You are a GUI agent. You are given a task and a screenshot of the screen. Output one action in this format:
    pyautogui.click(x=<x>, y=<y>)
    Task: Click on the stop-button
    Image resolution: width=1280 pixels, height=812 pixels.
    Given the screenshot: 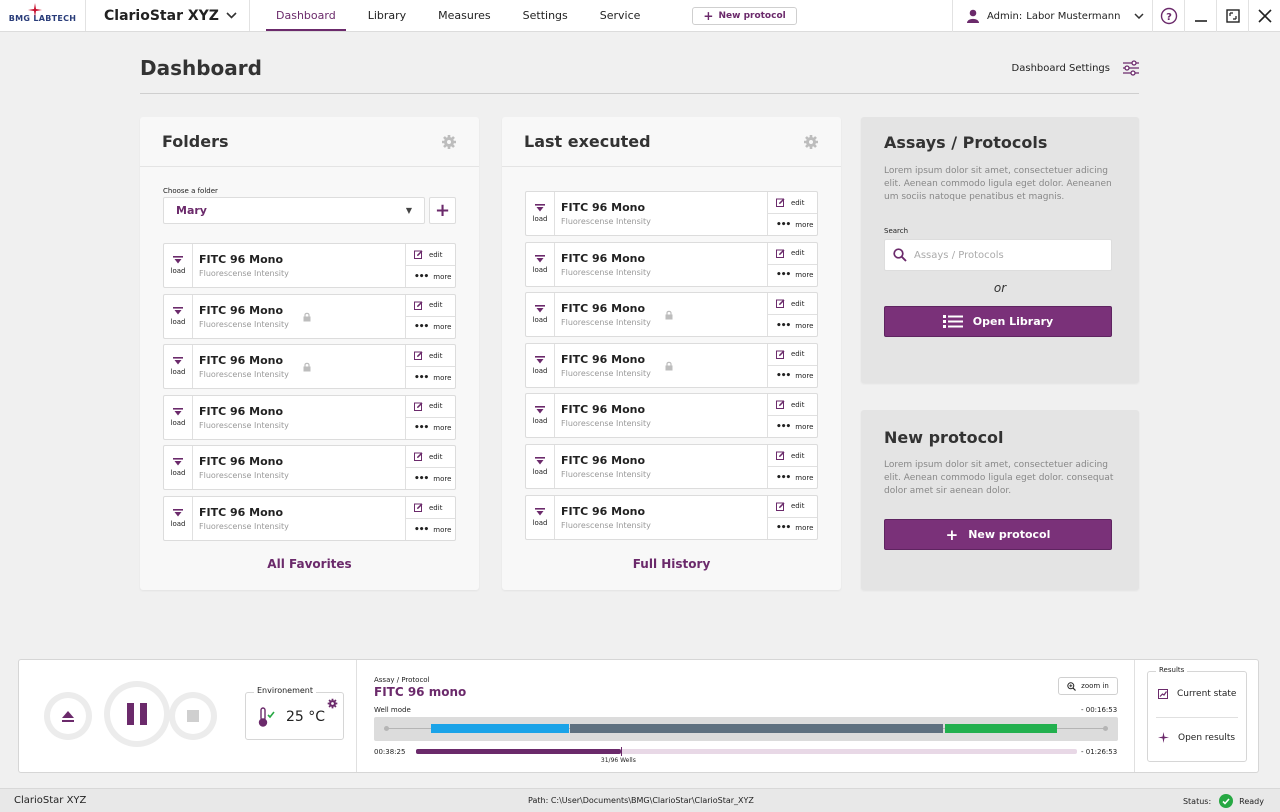 What is the action you would take?
    pyautogui.click(x=193, y=716)
    